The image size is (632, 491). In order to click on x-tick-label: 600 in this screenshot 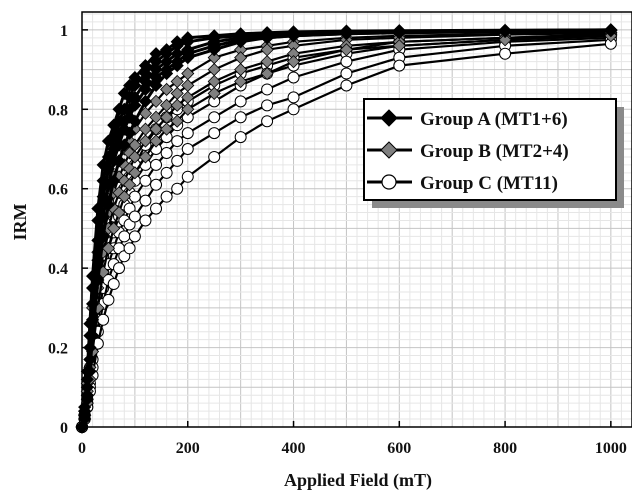, I will do `click(399, 448)`.